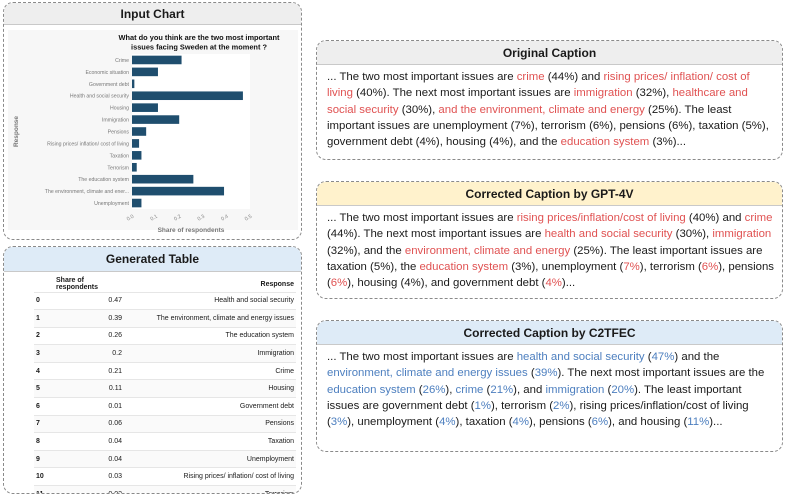  Describe the element at coordinates (652, 93) in the screenshot. I see `caption-span: (32%),` at that location.